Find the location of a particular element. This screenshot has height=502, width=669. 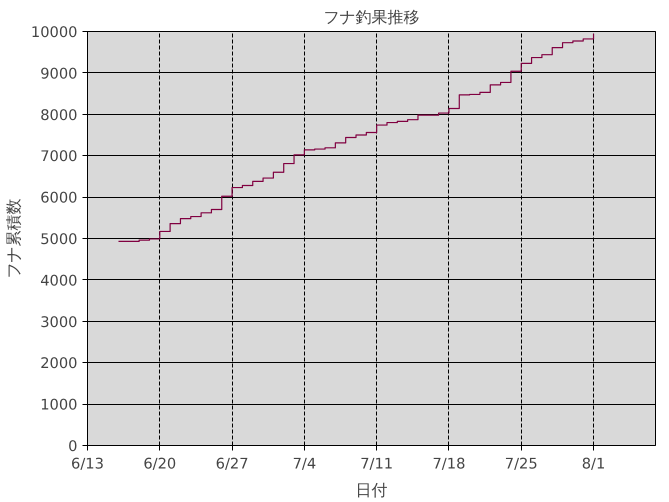

x-tick-label: 6/27 is located at coordinates (232, 464).